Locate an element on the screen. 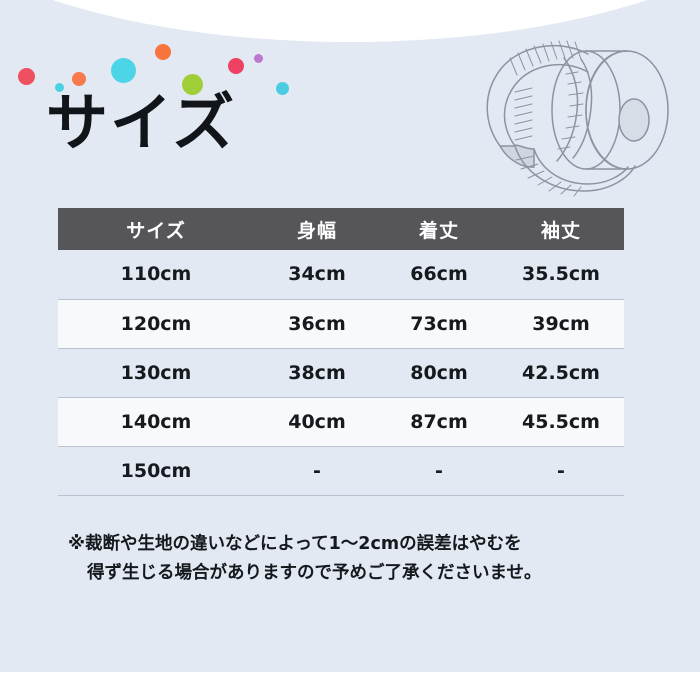 Image resolution: width=700 pixels, height=700 pixels. page-title: サイズ is located at coordinates (141, 122).